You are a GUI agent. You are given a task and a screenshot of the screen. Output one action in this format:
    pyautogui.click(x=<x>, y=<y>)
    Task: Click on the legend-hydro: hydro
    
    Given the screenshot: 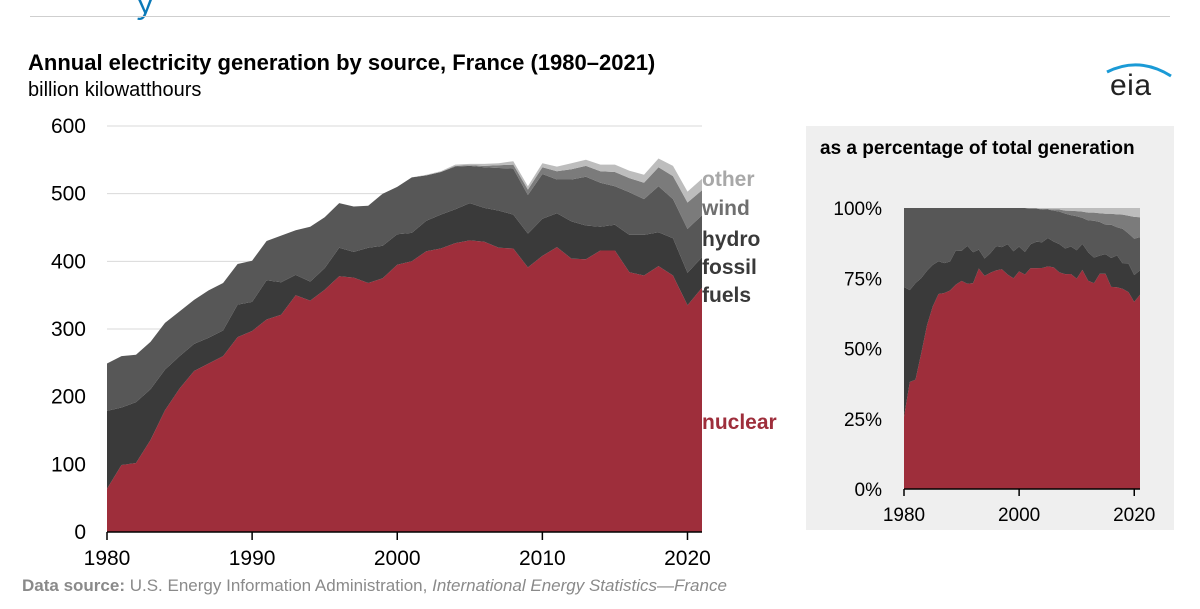 What is the action you would take?
    pyautogui.click(x=731, y=239)
    